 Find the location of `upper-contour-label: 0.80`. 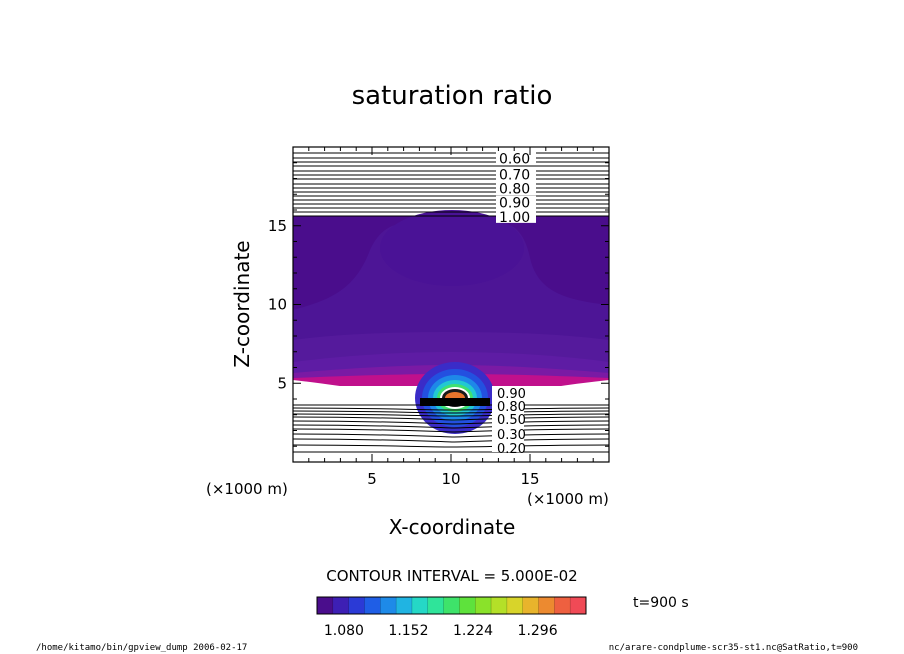

upper-contour-label: 0.80 is located at coordinates (514, 190).